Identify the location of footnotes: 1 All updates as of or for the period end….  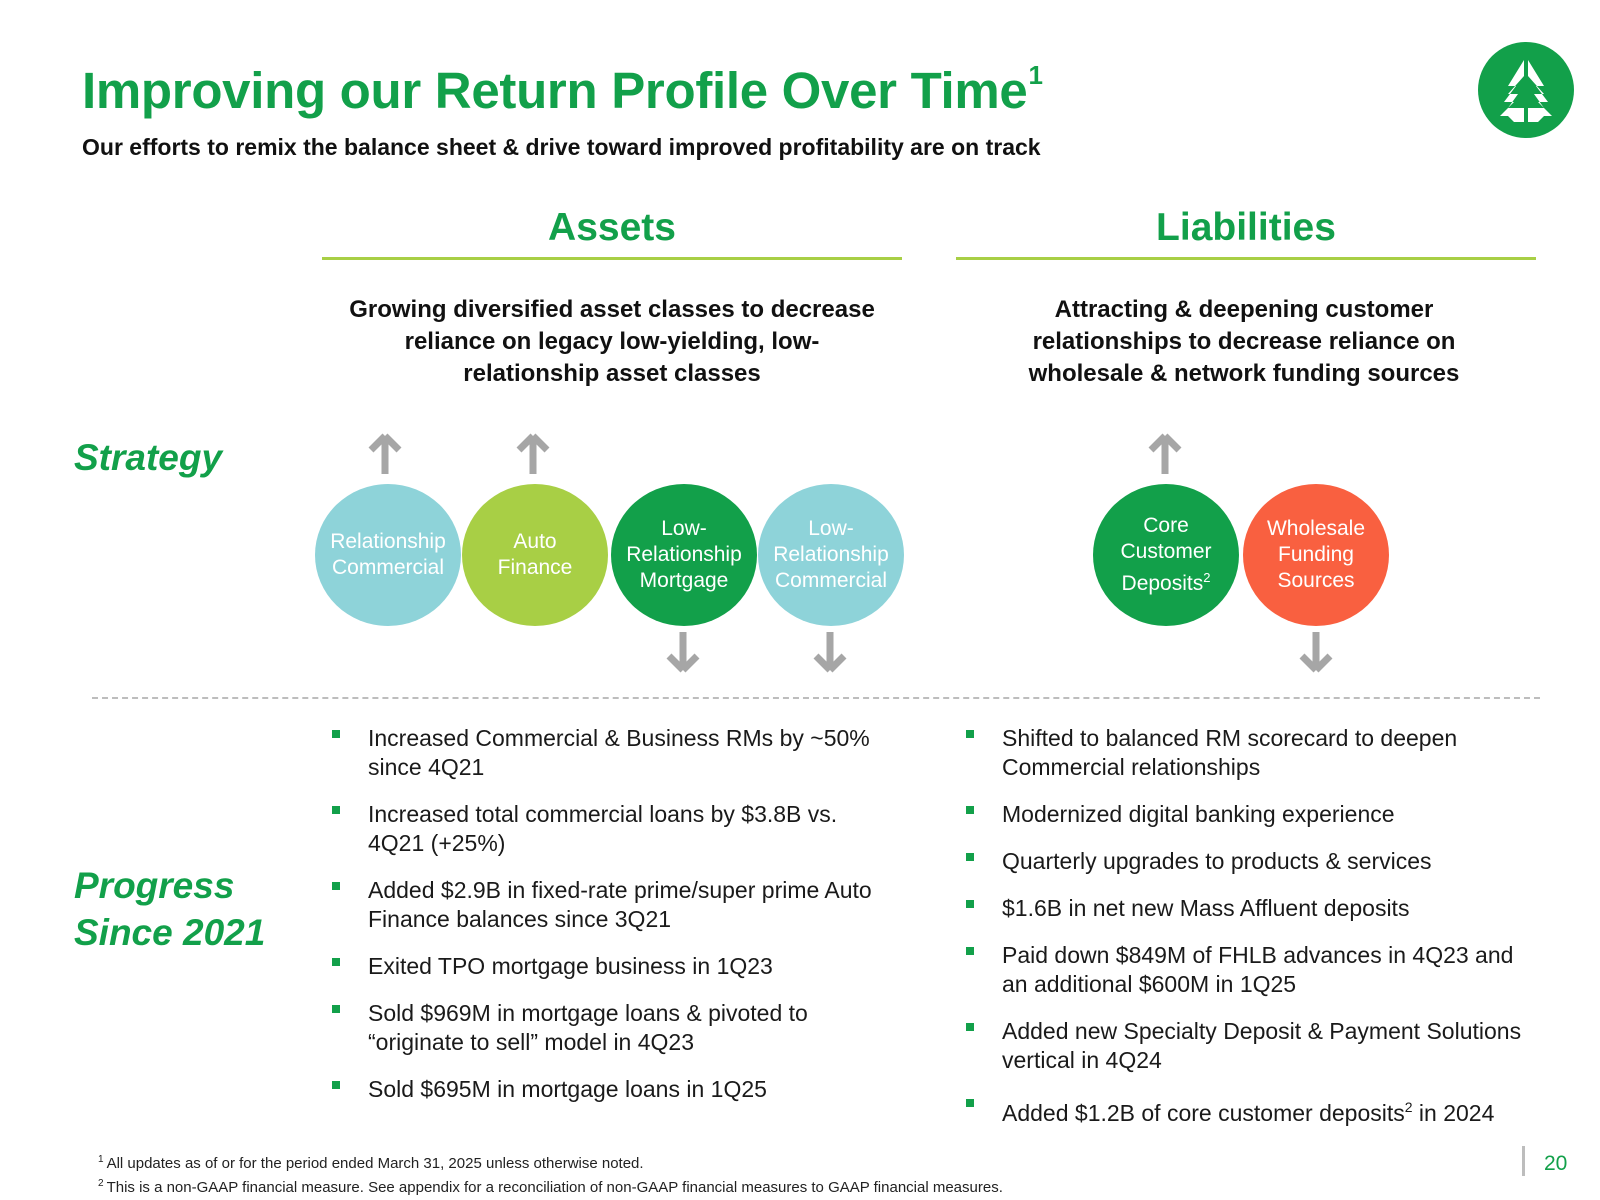
(550, 1174).